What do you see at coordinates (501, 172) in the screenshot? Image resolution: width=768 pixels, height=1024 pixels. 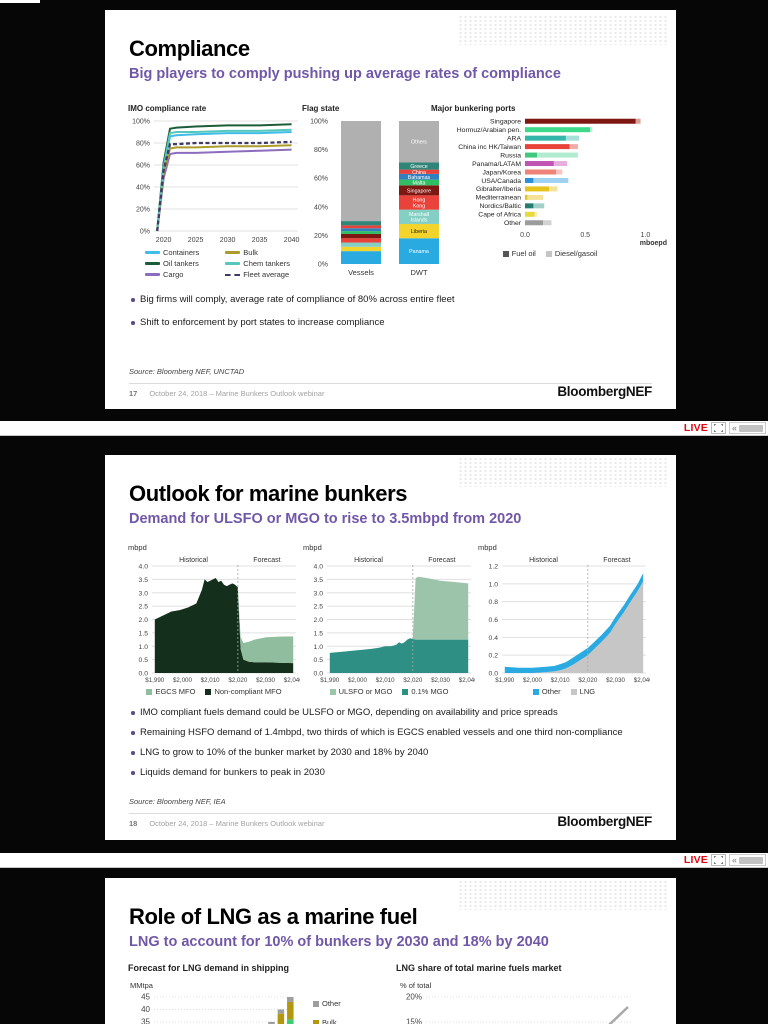 I see `svg-text: Japan/Korea` at bounding box center [501, 172].